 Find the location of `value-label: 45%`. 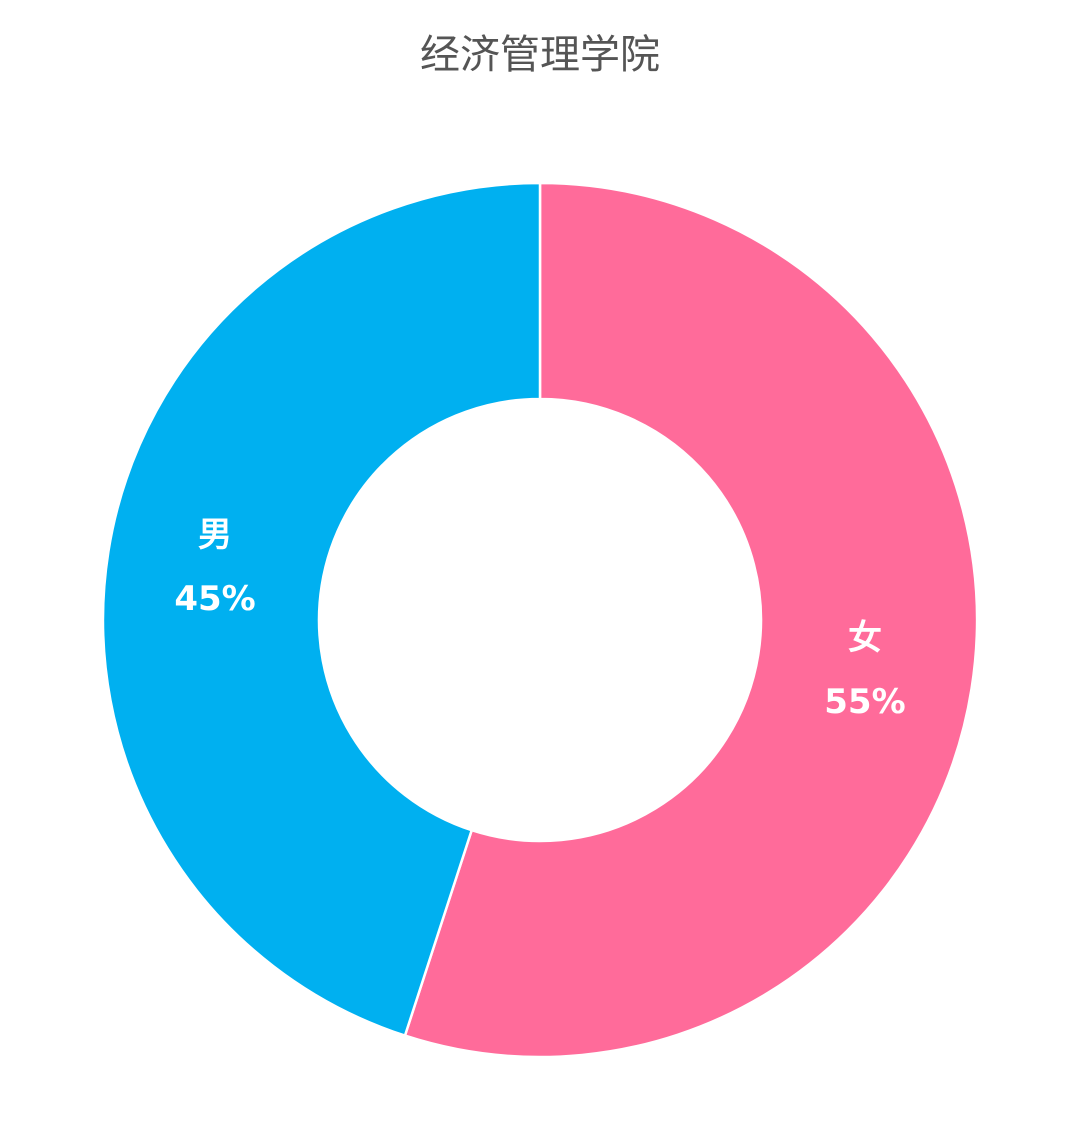

value-label: 45% is located at coordinates (214, 599).